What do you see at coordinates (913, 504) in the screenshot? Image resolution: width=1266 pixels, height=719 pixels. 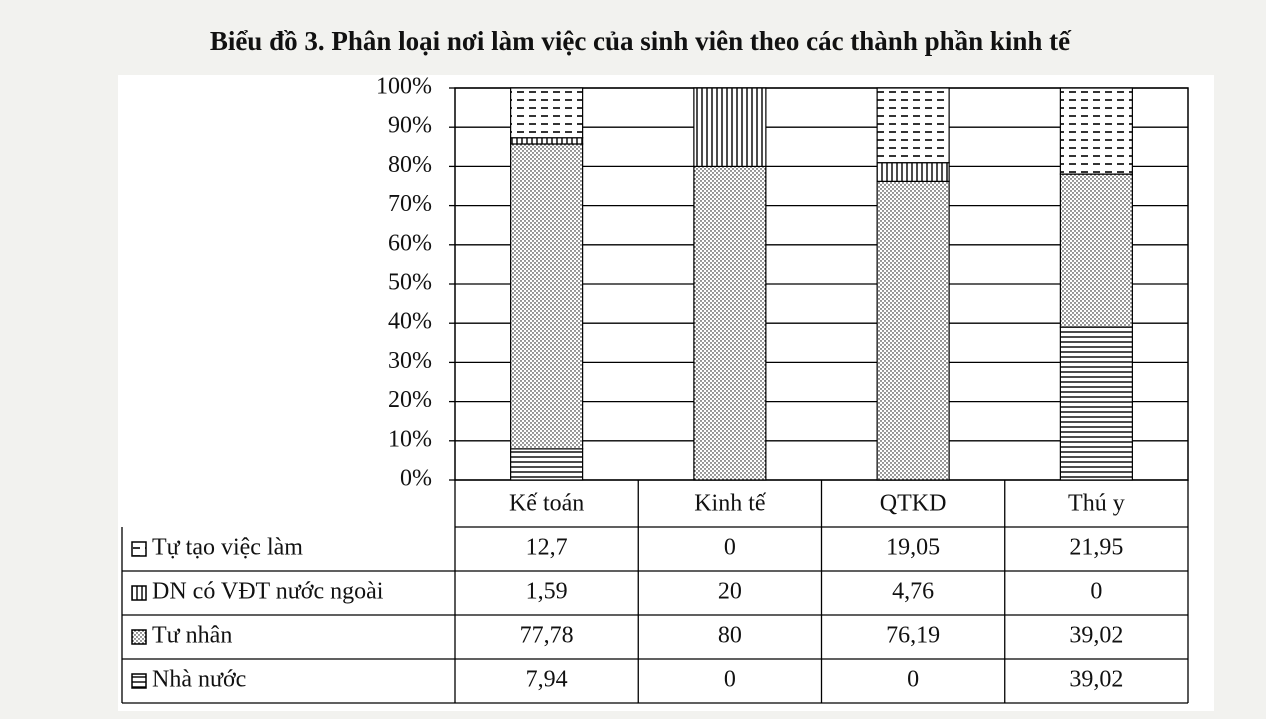 I see `x-tick-label: QTKD` at bounding box center [913, 504].